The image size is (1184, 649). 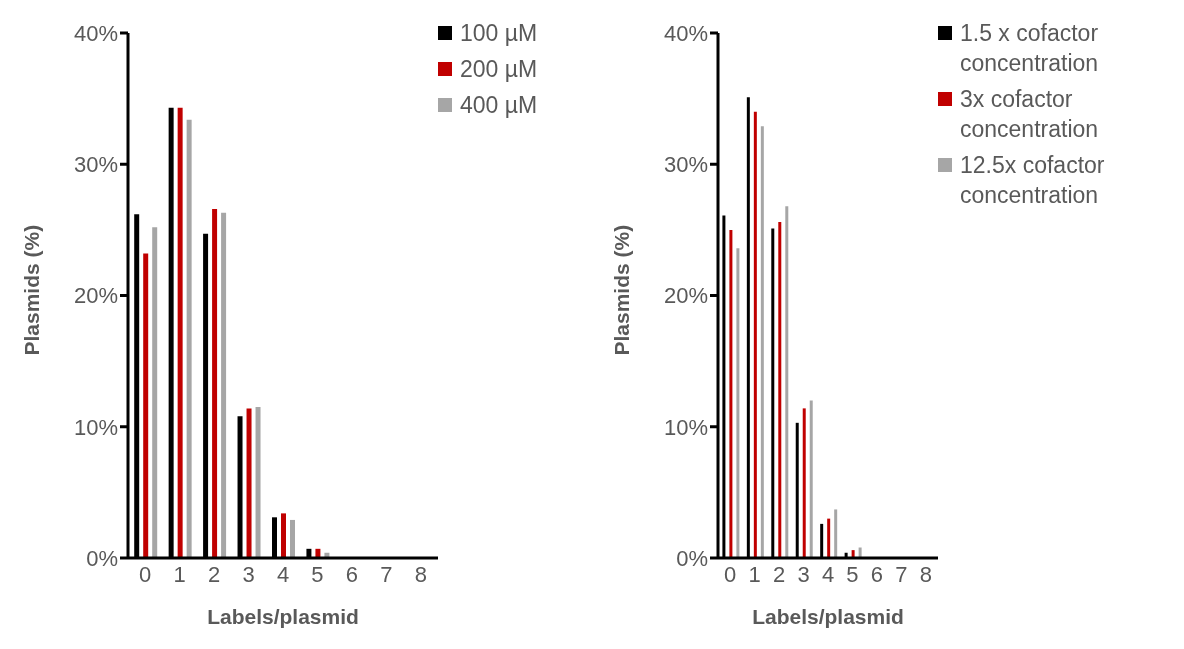 I want to click on legend-label: 1.5 x cofactor concentration, so click(x=1030, y=48).